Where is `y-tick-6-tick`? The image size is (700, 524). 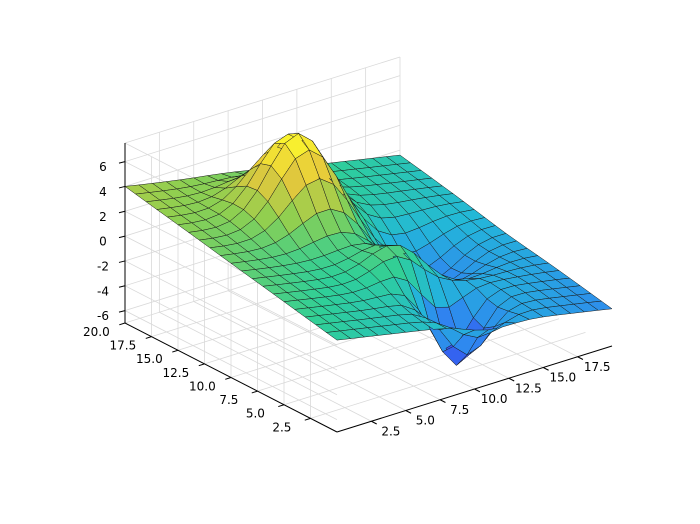 y-tick-6-tick is located at coordinates (148, 337).